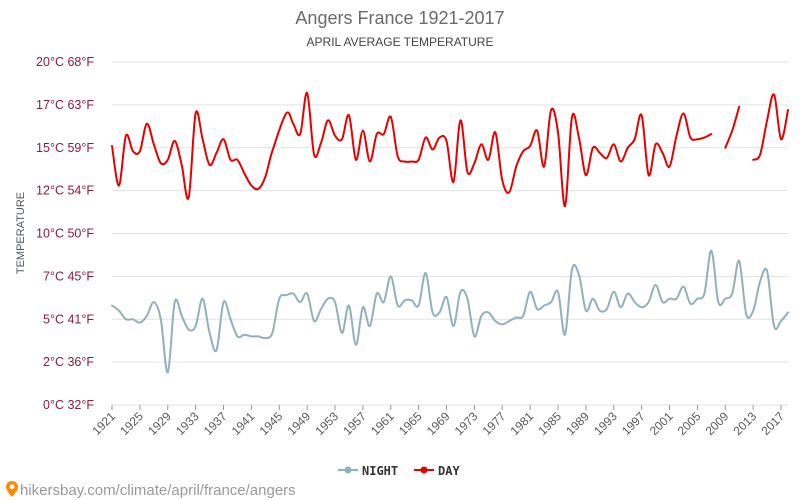  What do you see at coordinates (68, 319) in the screenshot?
I see `y-tick-label: 5°C 41°F` at bounding box center [68, 319].